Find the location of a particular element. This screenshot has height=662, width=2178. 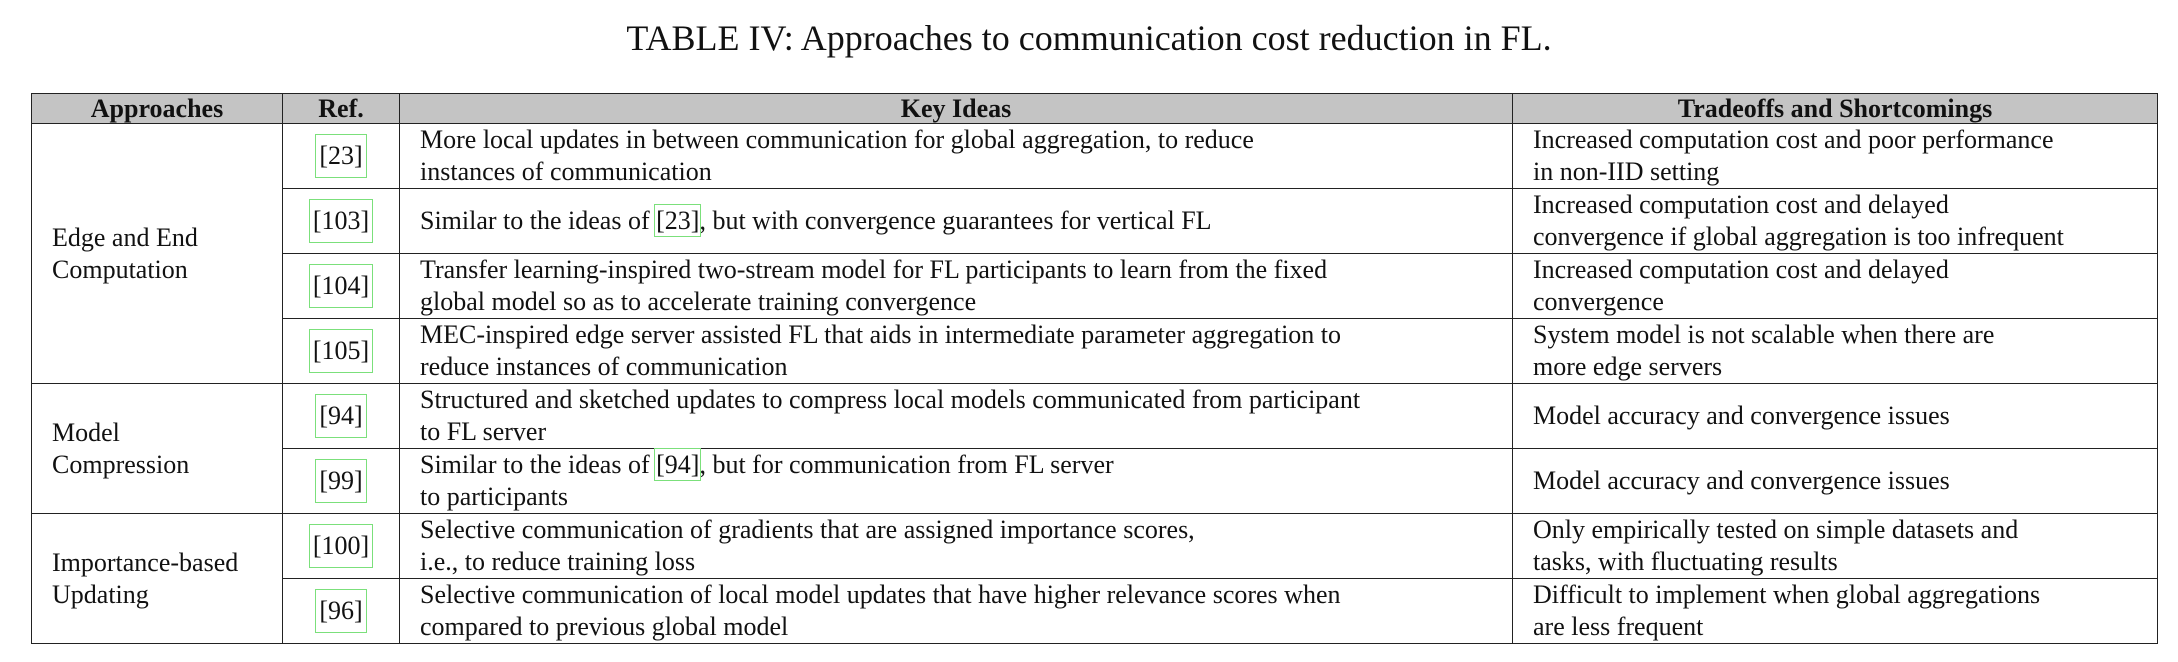

header-approaches: Approaches is located at coordinates (157, 108).